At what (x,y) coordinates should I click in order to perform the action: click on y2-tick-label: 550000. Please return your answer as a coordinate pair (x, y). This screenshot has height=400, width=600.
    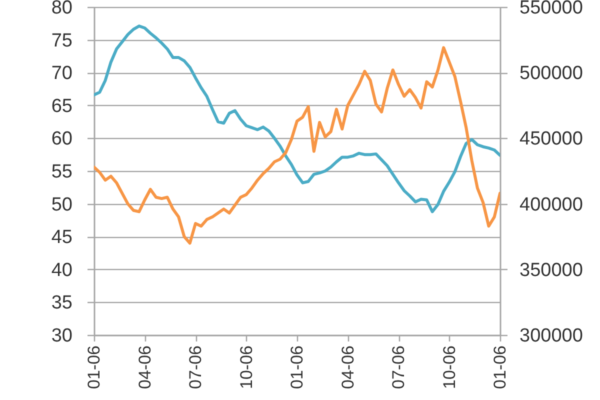
    Looking at the image, I should click on (551, 9).